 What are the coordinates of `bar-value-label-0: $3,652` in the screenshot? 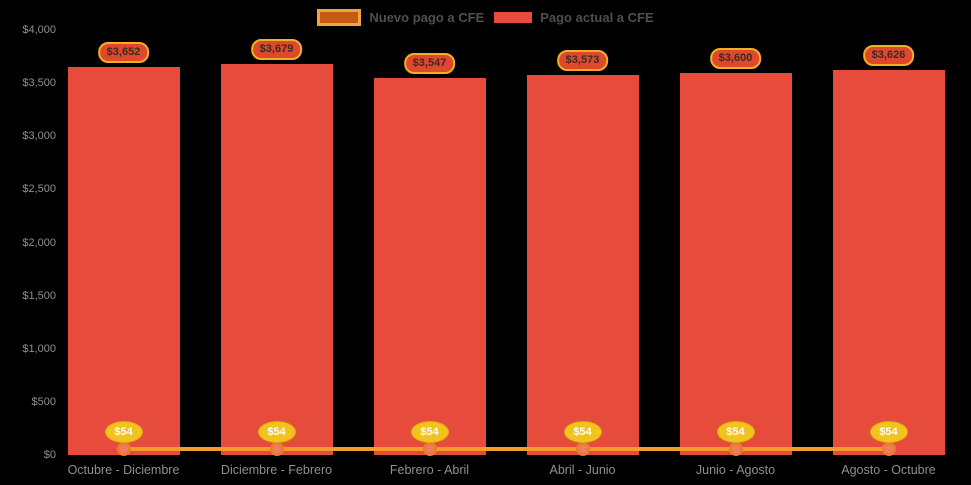 It's located at (123, 52).